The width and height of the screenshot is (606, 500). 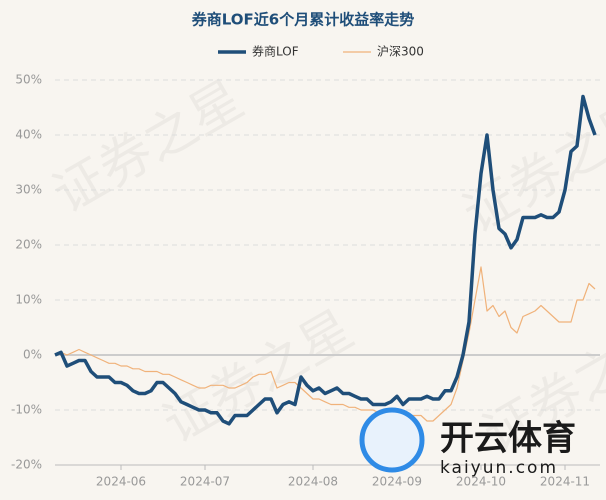 What do you see at coordinates (28, 190) in the screenshot?
I see `y-tick-label: 30%` at bounding box center [28, 190].